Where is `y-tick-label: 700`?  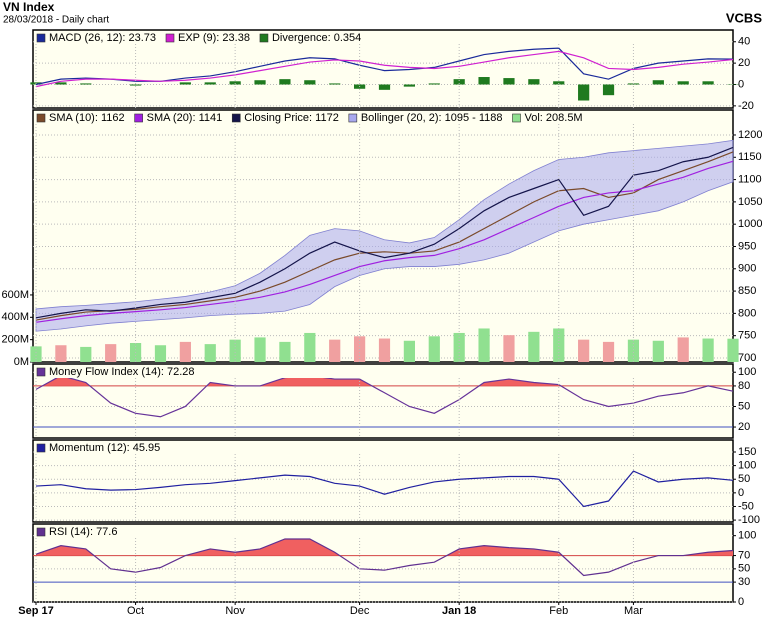 y-tick-label: 700 is located at coordinates (747, 358).